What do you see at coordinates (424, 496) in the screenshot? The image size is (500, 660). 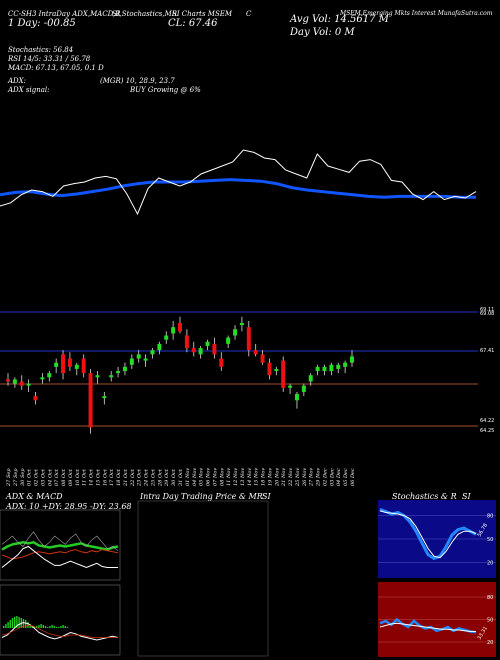 I see `stoch-panel-title: Stochastics & R` at bounding box center [424, 496].